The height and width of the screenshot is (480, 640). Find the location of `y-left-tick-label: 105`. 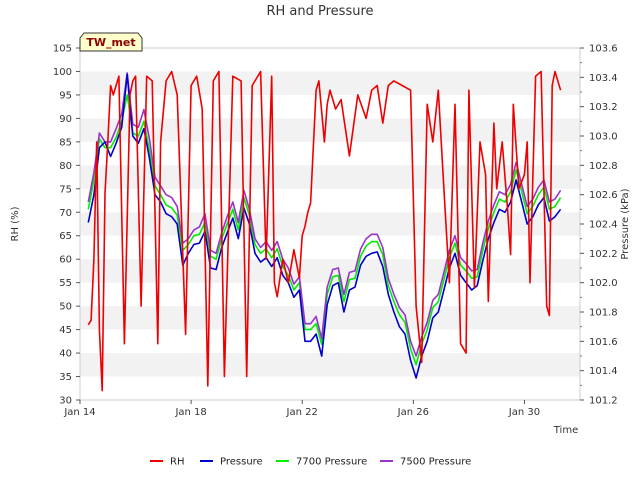

y-left-tick-label: 105 is located at coordinates (62, 49).